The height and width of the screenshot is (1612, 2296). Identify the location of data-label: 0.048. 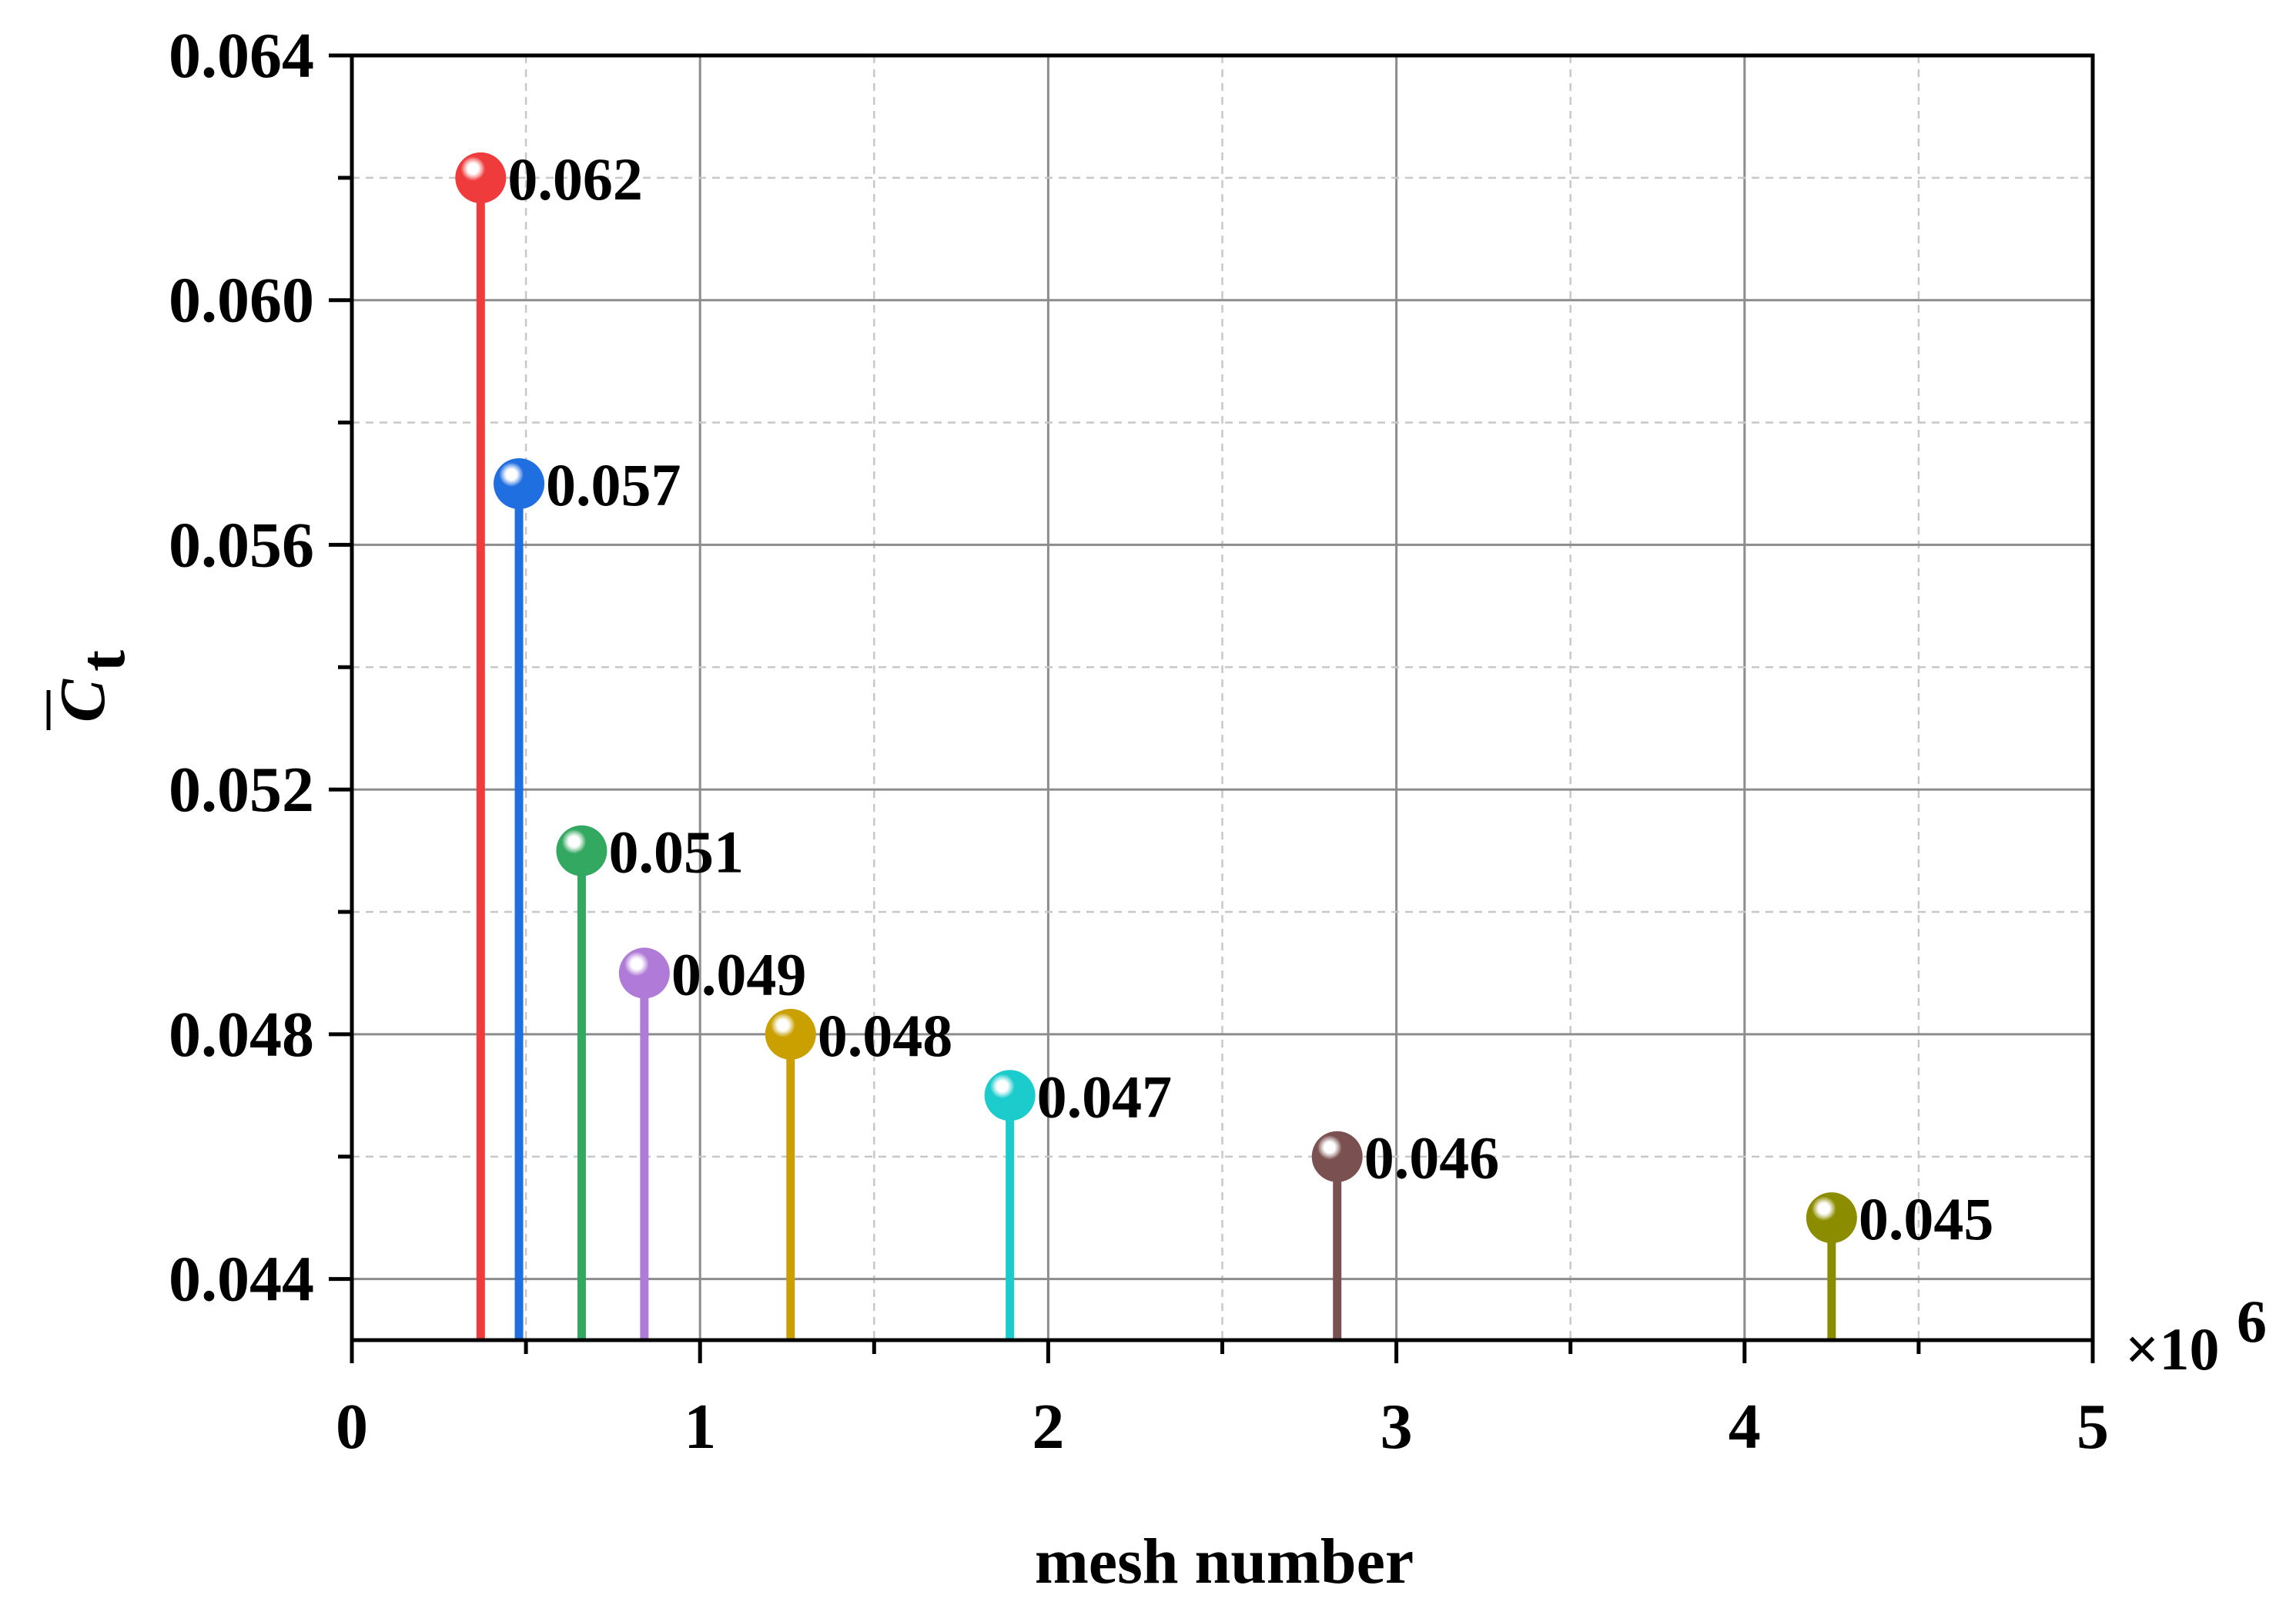
(885, 1035).